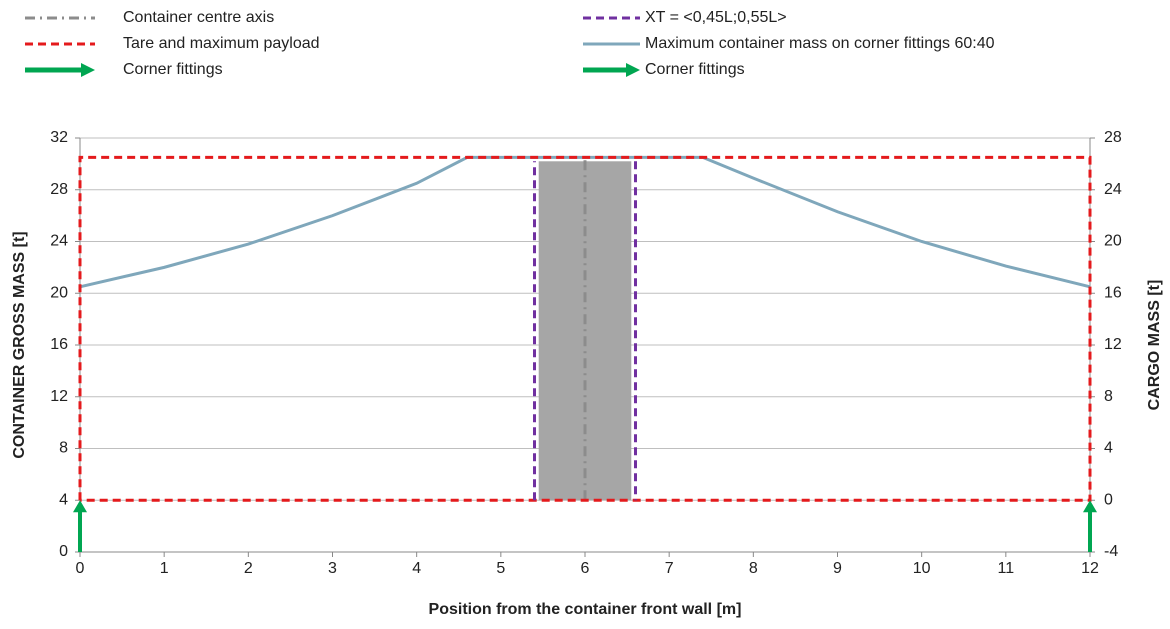 The width and height of the screenshot is (1170, 629). What do you see at coordinates (753, 568) in the screenshot?
I see `x-tick-label: 8` at bounding box center [753, 568].